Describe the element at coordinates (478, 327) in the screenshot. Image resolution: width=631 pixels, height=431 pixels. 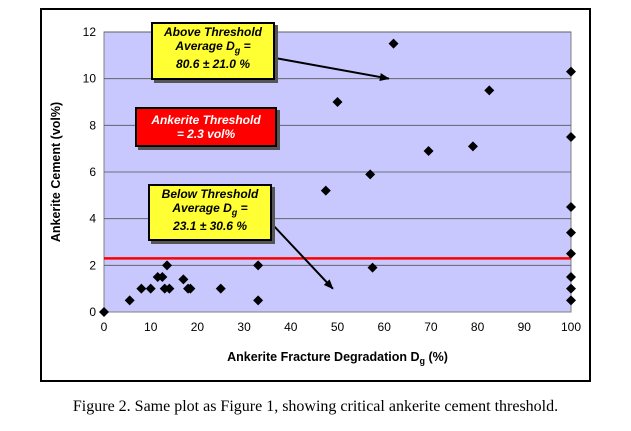
I see `x-tick-label: 80` at that location.